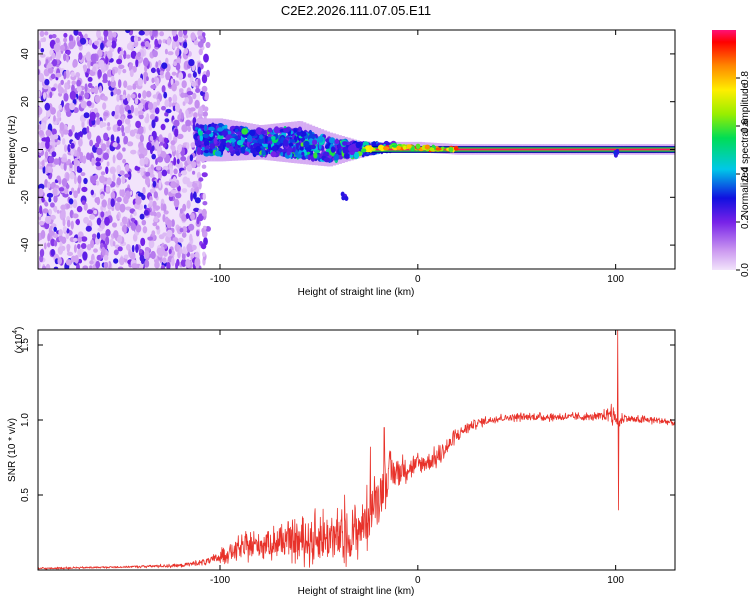 This screenshot has height=600, width=750. Describe the element at coordinates (25, 102) in the screenshot. I see `spectrogram-y-tick-label: 20` at that location.